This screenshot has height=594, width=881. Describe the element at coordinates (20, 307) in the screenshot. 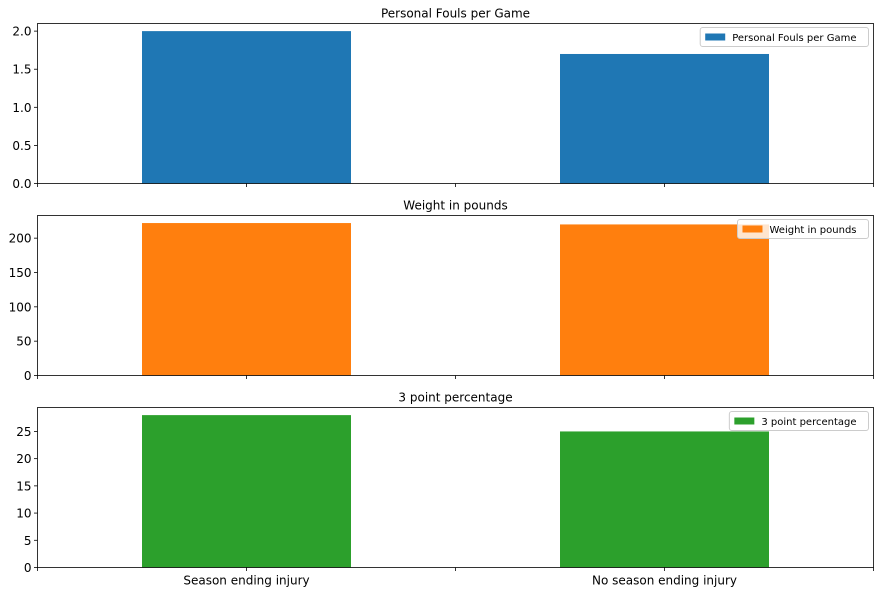

I see `y-tick-label: 100` at that location.